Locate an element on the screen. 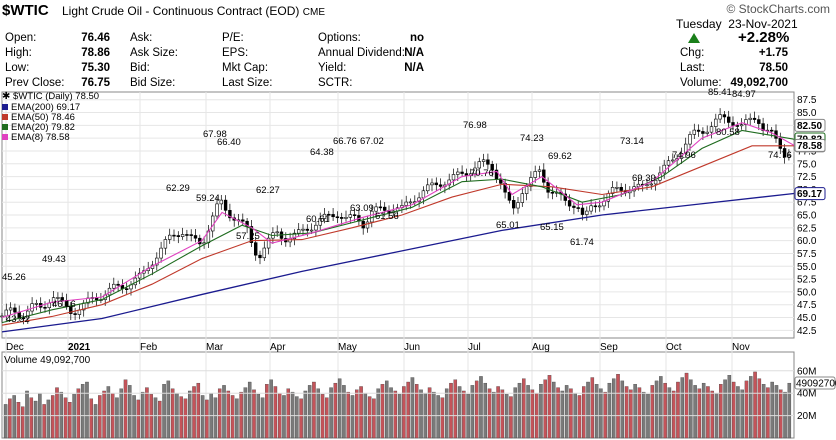 This screenshot has width=836, height=440. price-annotation: 46.16 is located at coordinates (64, 304).